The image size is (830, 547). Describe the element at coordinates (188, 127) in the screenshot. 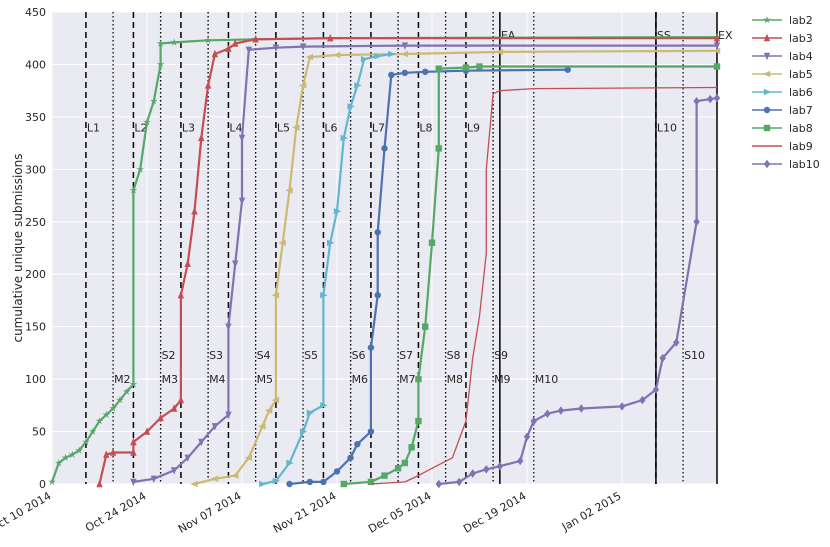

I see `annotation-label-l3: L3` at that location.